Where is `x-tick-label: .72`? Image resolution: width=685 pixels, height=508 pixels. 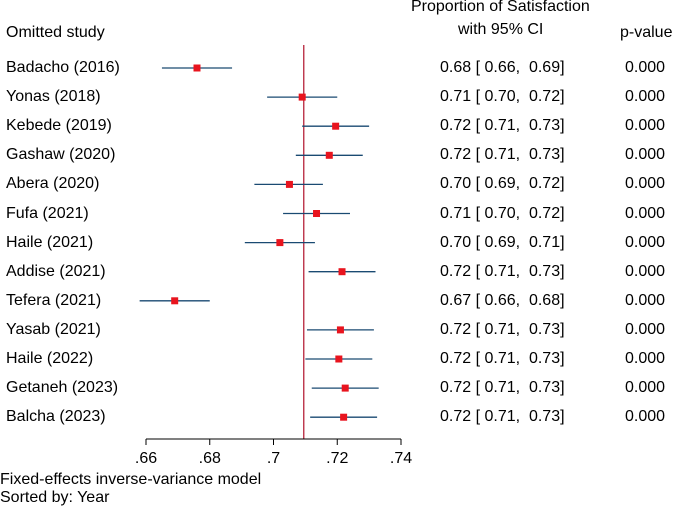 x-tick-label: .72 is located at coordinates (337, 458).